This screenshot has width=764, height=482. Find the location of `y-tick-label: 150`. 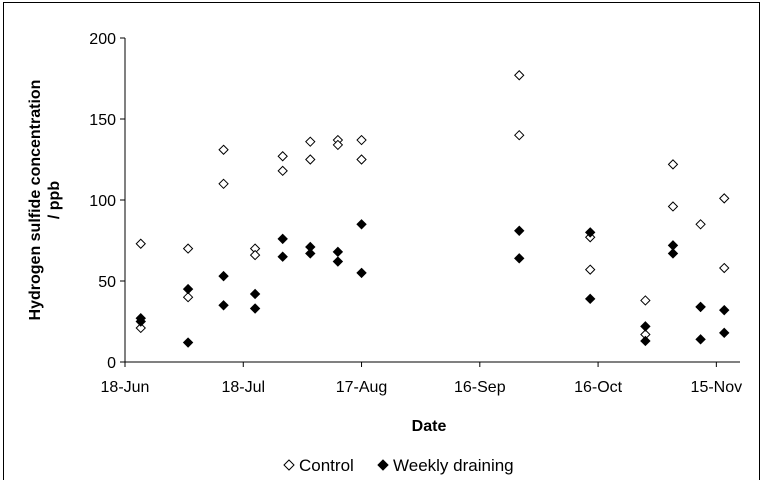

y-tick-label: 150 is located at coordinates (102, 120).